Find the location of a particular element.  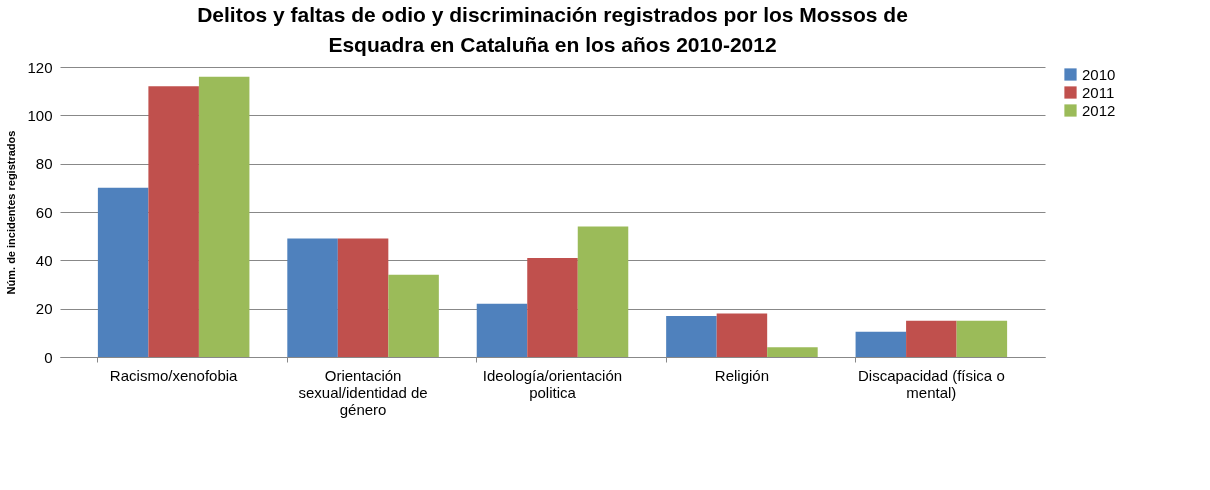

y-tick-label: 40 is located at coordinates (44, 260).